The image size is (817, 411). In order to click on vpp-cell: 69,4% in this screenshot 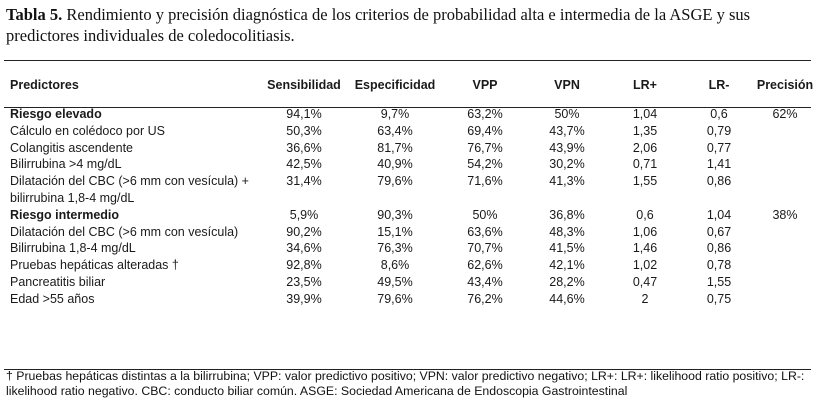, I will do `click(485, 130)`.